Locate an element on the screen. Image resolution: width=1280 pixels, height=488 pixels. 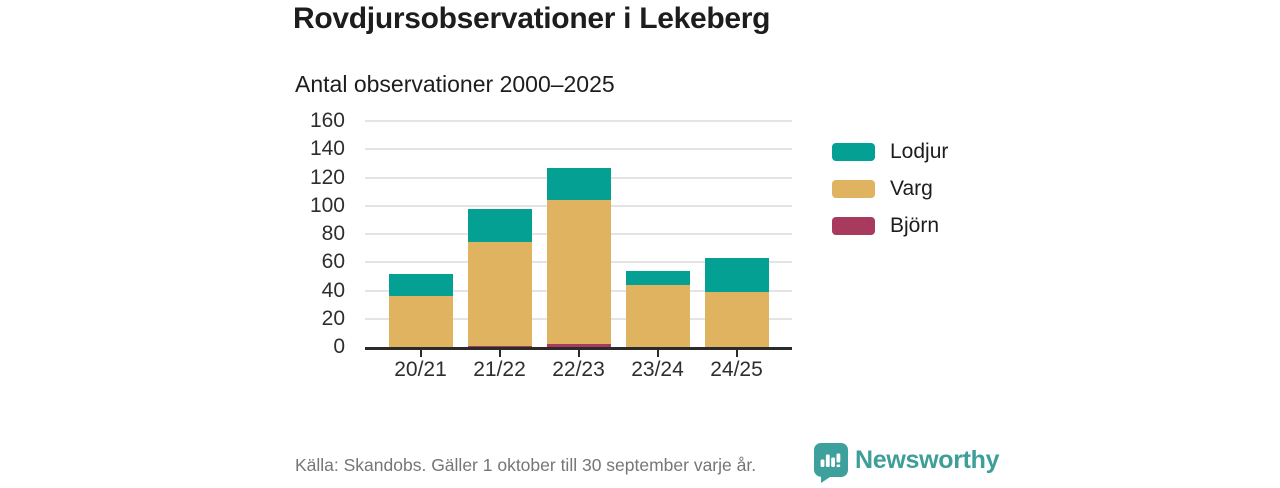
newsworthy-logo: Newsworthy is located at coordinates (907, 465).